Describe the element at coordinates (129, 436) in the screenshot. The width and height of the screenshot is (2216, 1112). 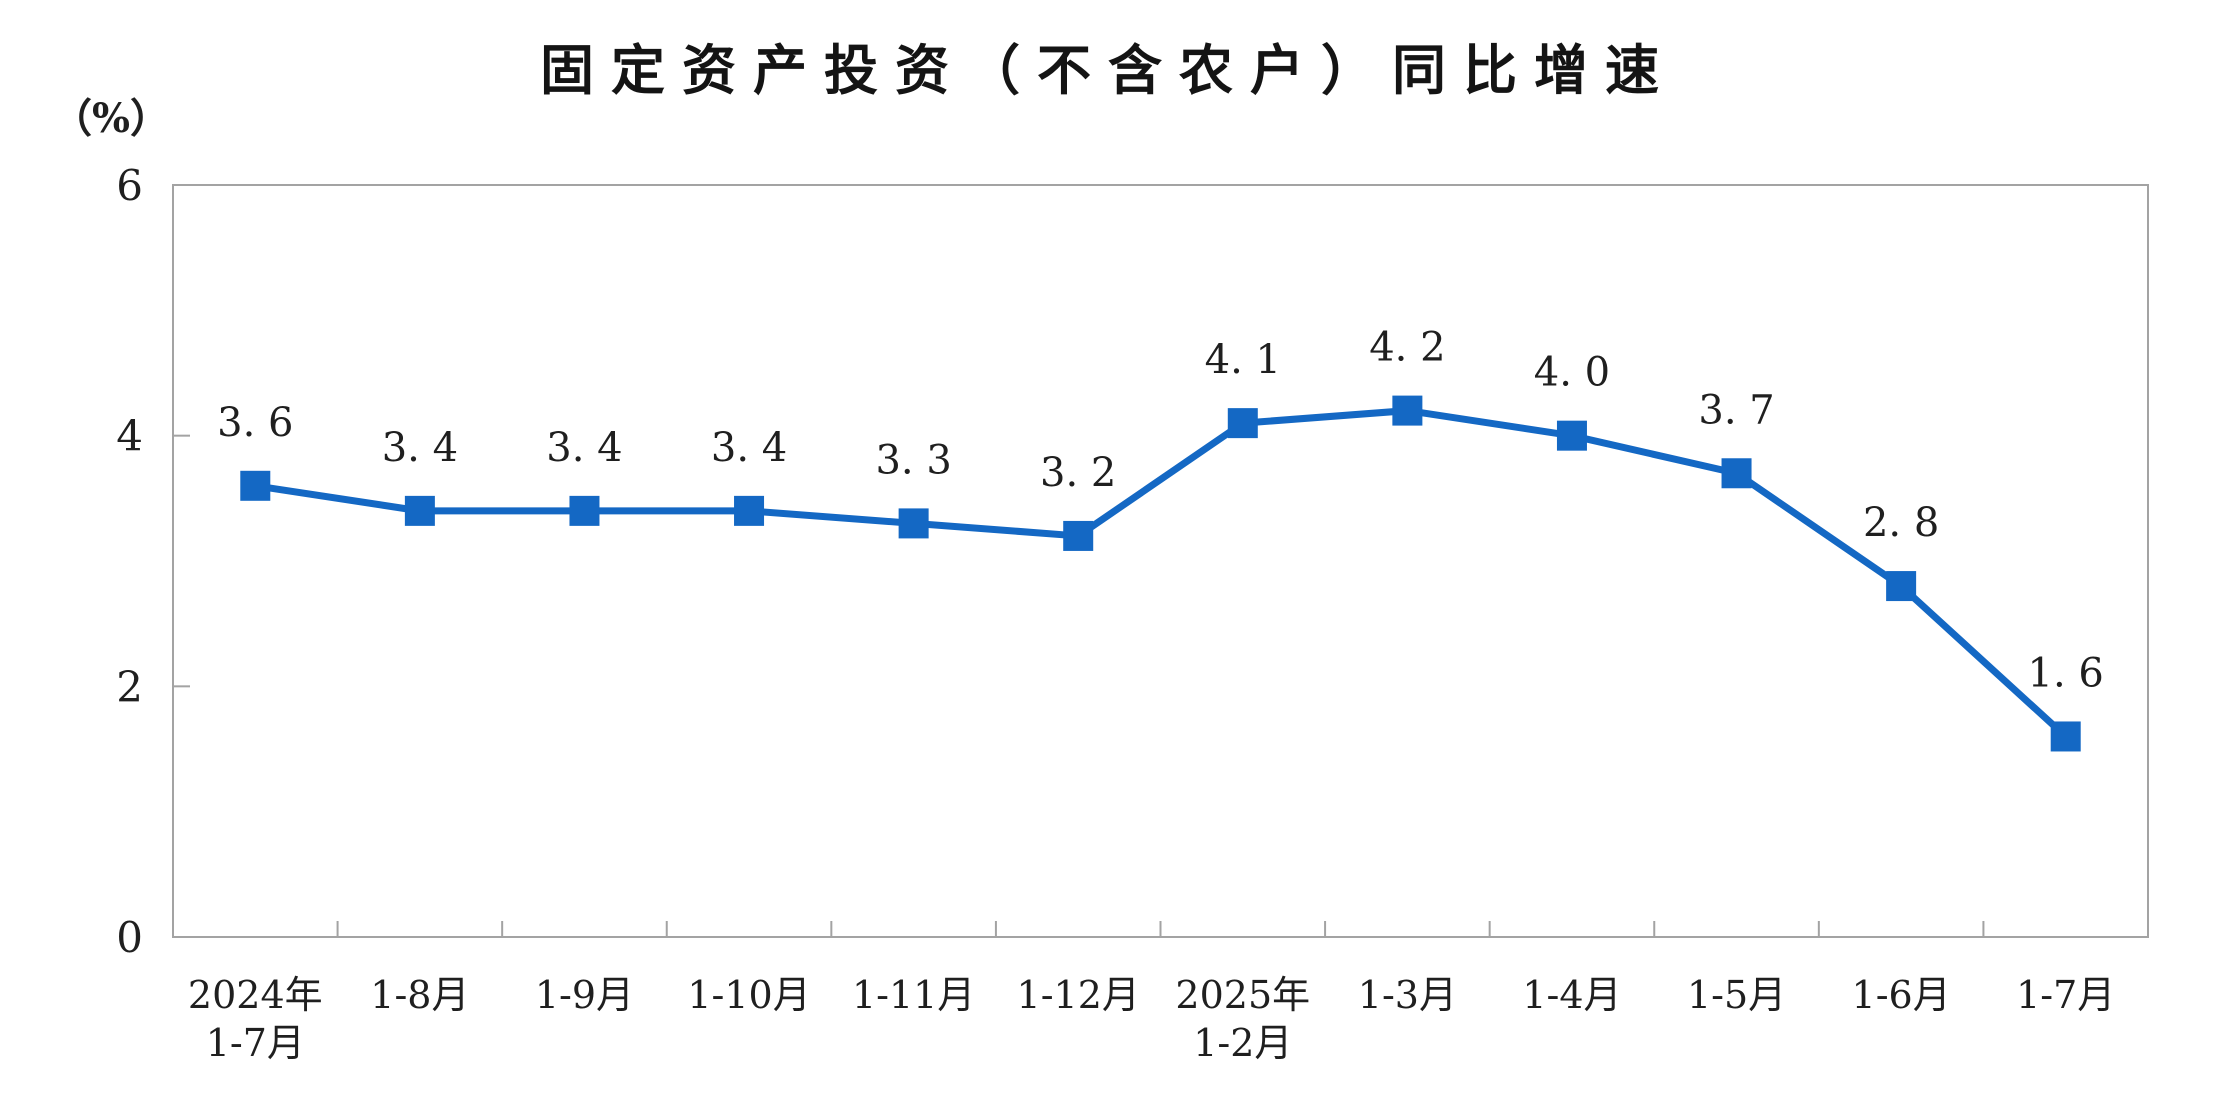
I see `y-axis-tick-label: 4` at that location.